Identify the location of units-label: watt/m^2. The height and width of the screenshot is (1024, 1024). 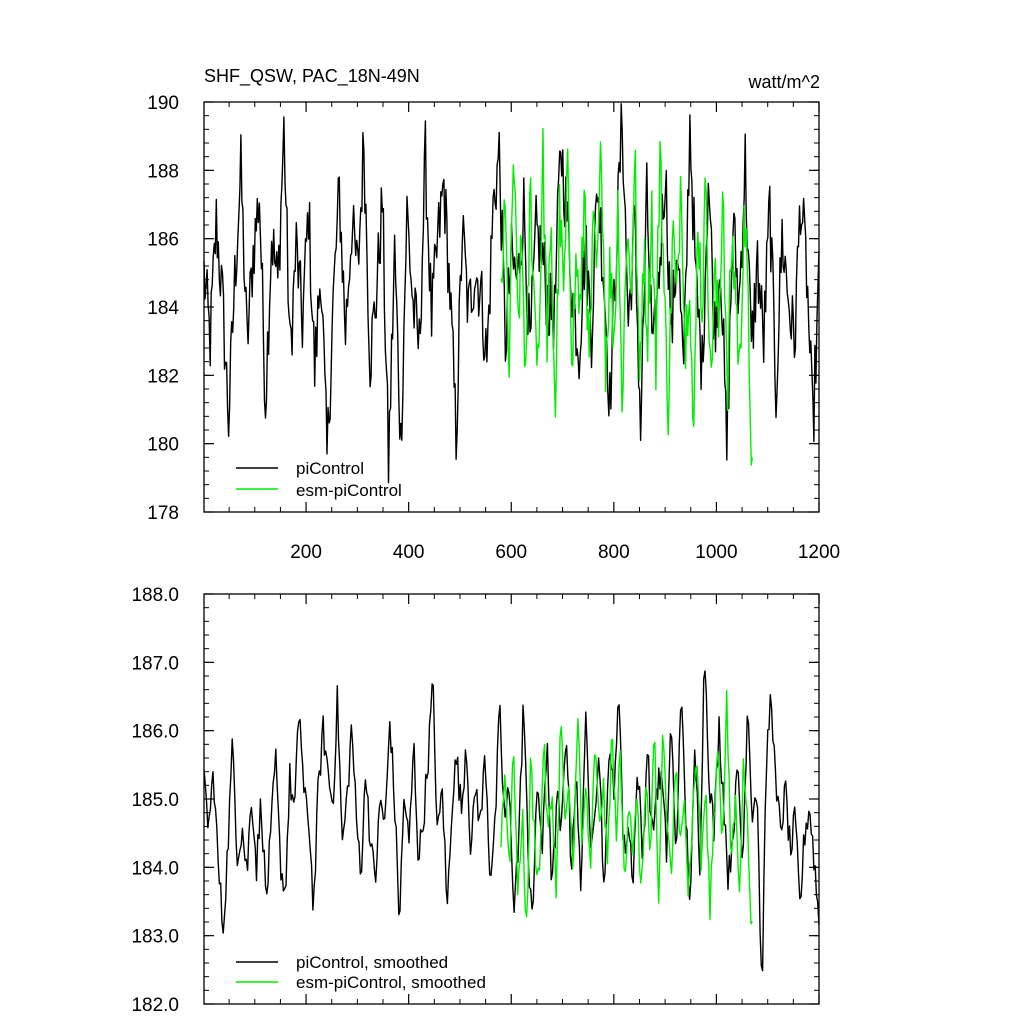
(784, 82).